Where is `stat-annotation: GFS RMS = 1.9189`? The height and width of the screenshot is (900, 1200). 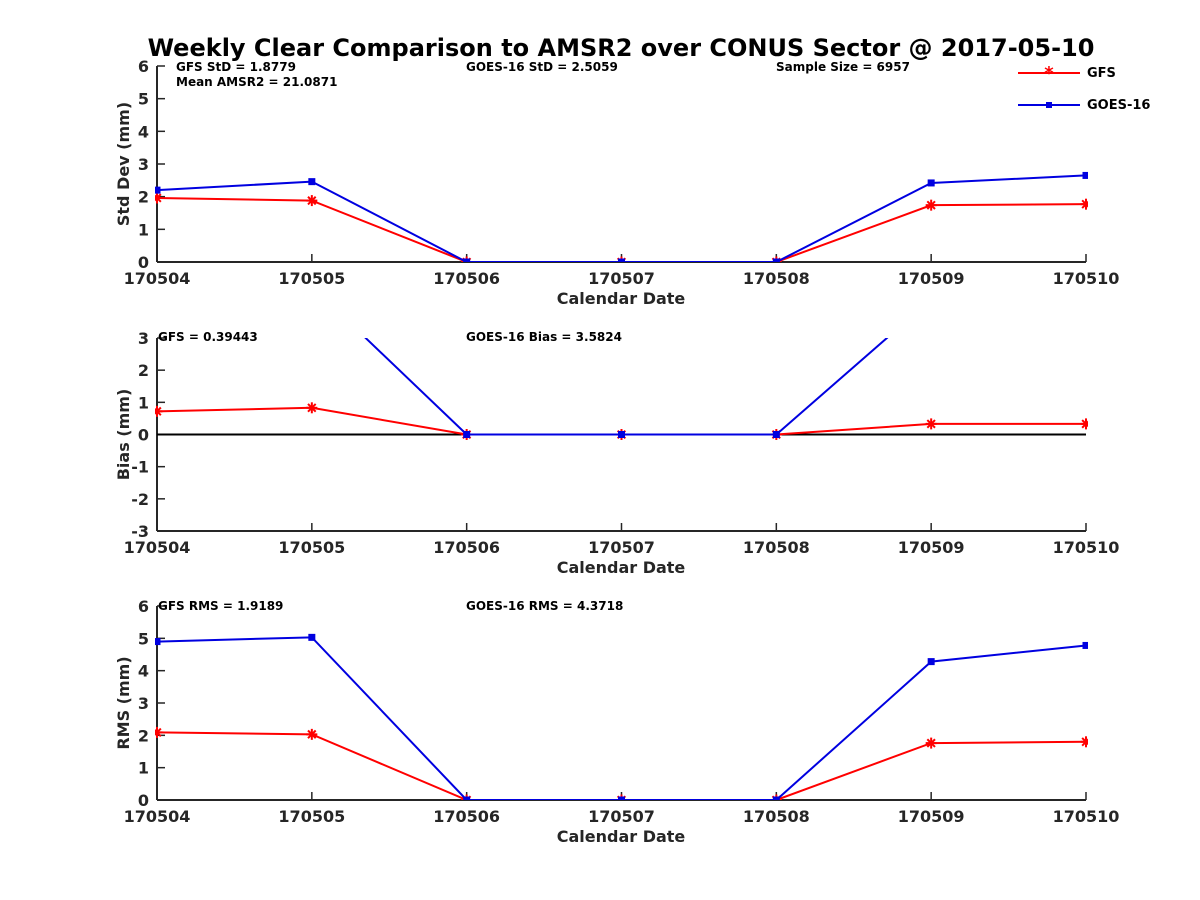
stat-annotation: GFS RMS = 1.9189 is located at coordinates (220, 606).